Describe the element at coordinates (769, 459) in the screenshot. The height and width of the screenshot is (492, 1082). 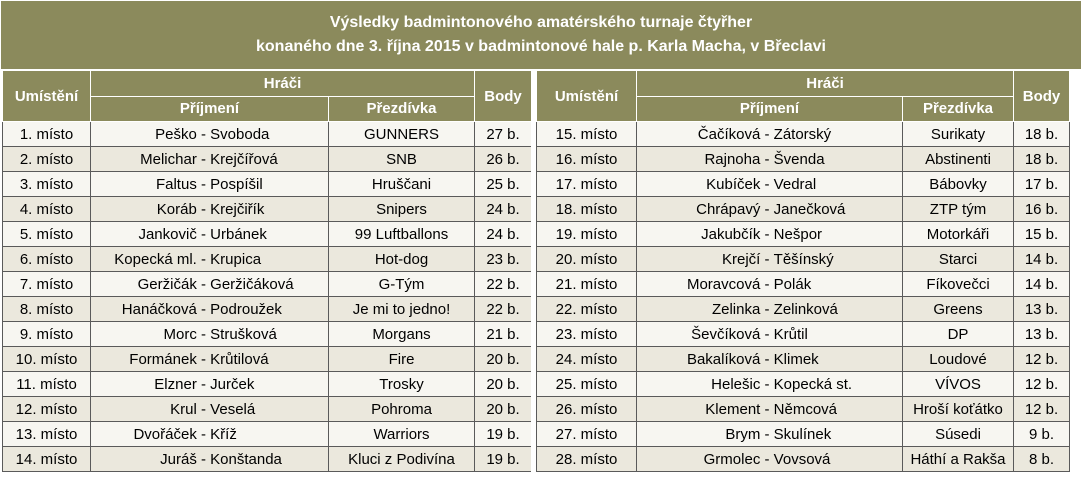
I see `players-cell: Grmolec - Vovsová` at that location.